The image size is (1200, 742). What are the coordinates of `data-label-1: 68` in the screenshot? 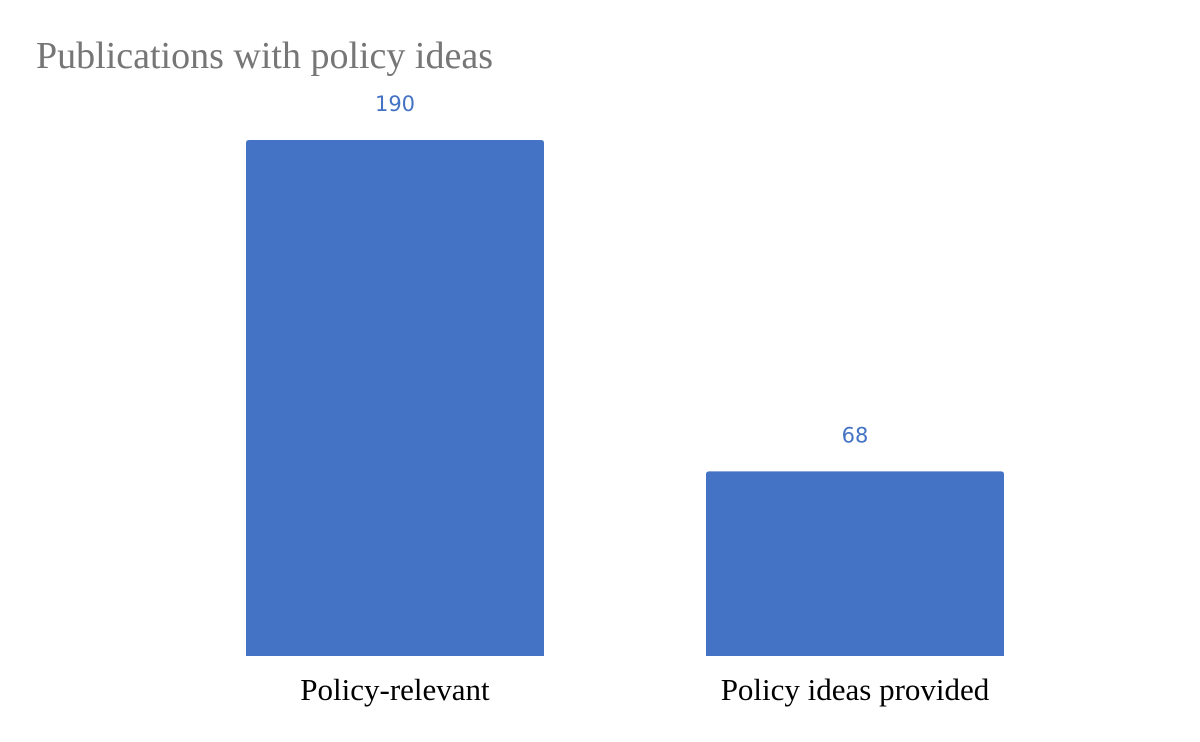 It's located at (855, 435).